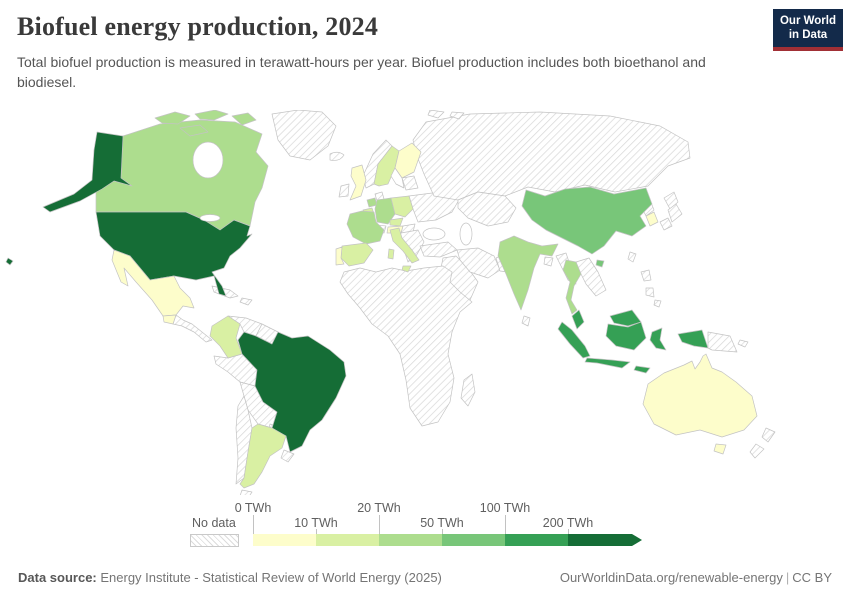  I want to click on data-source-label: Data source:, so click(57, 577).